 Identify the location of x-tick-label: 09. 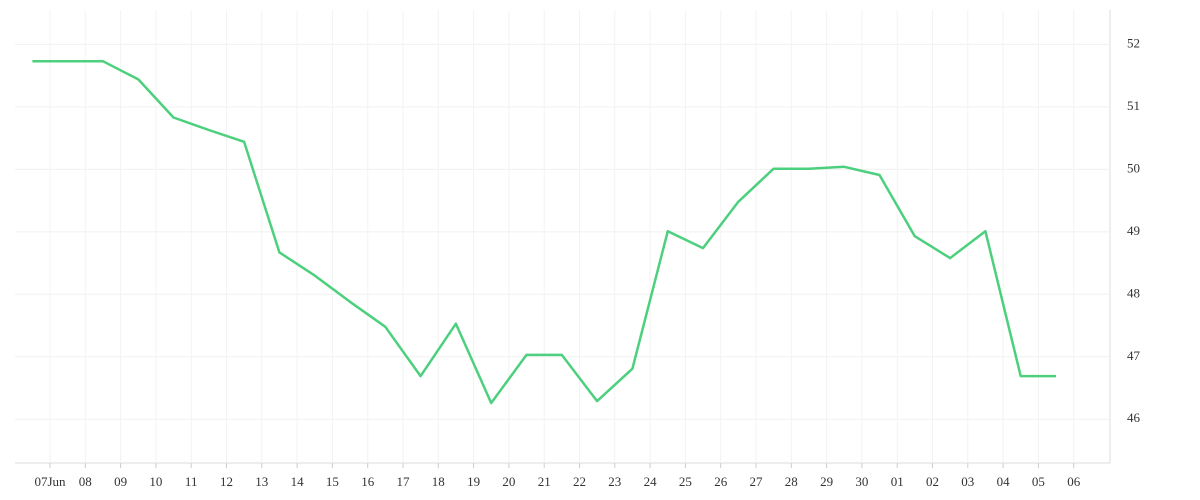
(120, 481).